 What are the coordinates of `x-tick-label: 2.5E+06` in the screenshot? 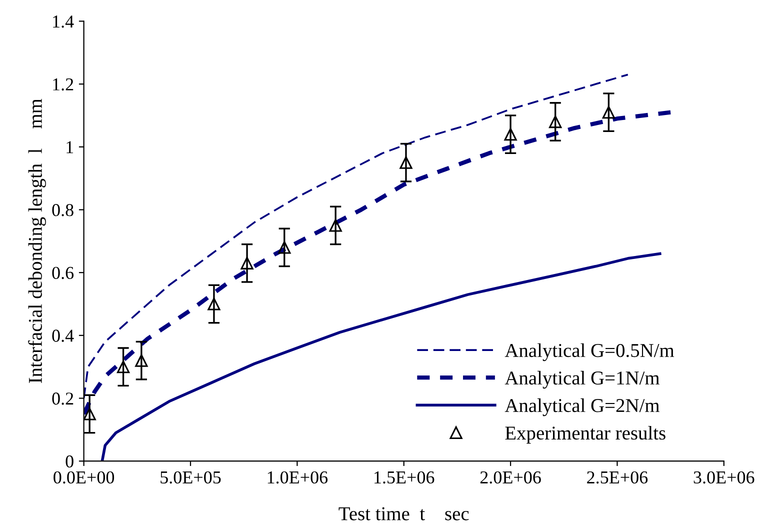 It's located at (617, 477).